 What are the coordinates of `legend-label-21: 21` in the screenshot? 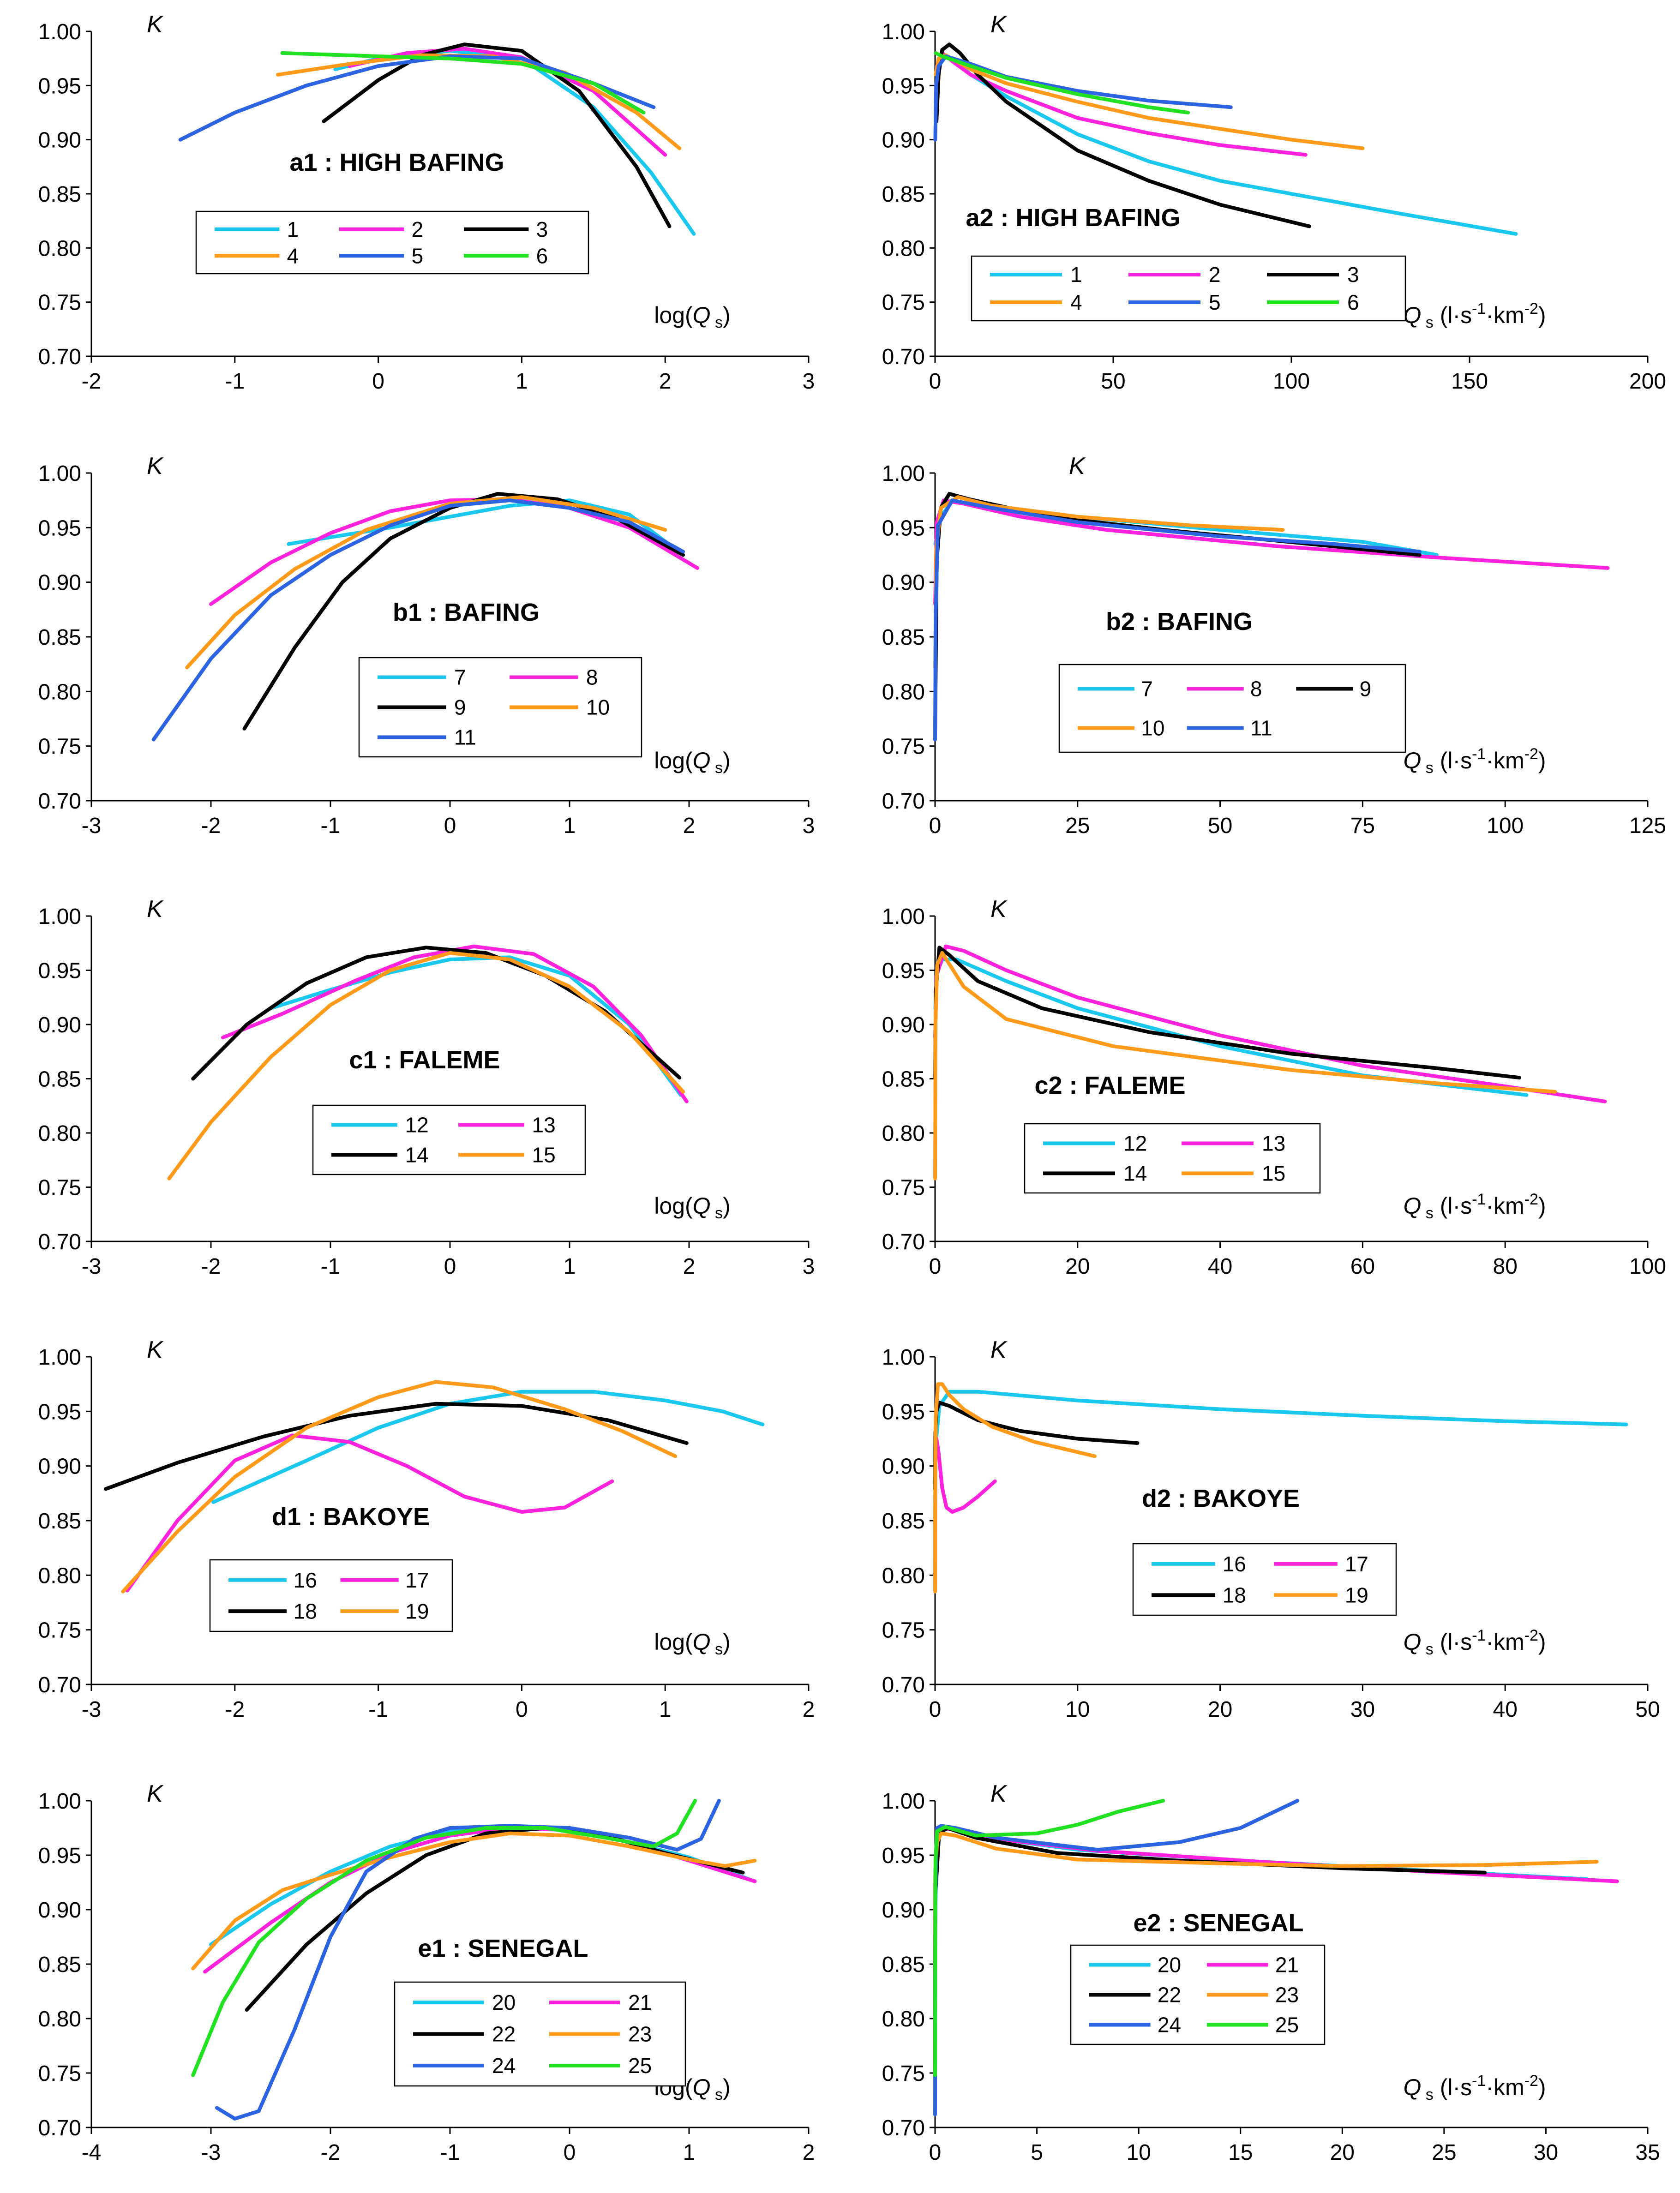 It's located at (1287, 1965).